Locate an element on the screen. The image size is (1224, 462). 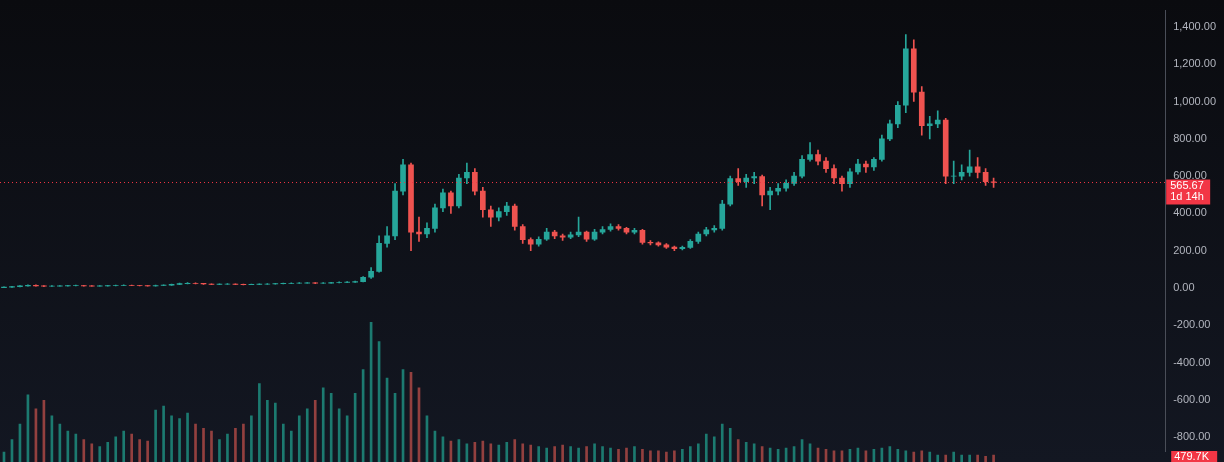
y-tick-label: 0.00 is located at coordinates (1184, 287).